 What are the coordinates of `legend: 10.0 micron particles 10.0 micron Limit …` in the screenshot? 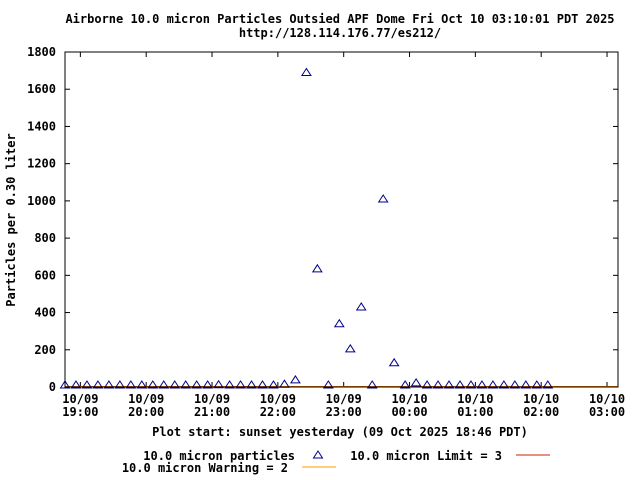 It's located at (336, 462).